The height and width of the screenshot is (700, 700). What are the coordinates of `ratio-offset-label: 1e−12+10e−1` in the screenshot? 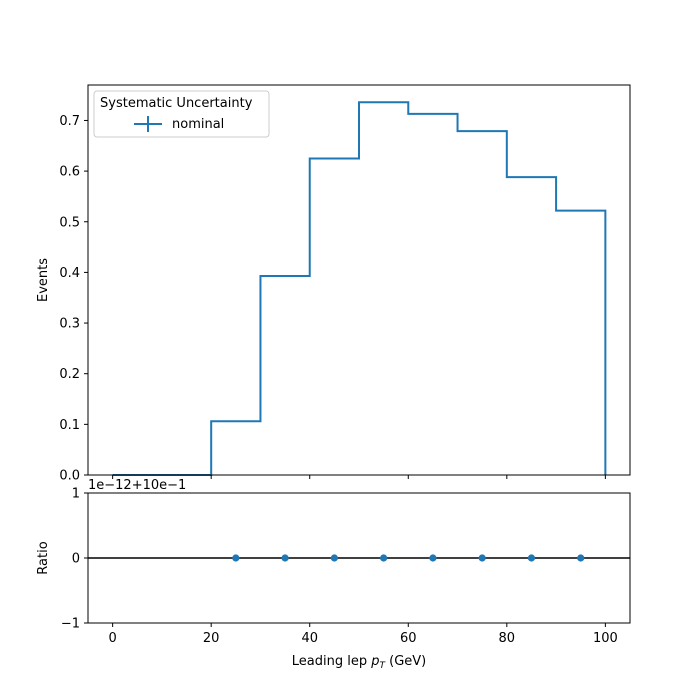 It's located at (137, 485).